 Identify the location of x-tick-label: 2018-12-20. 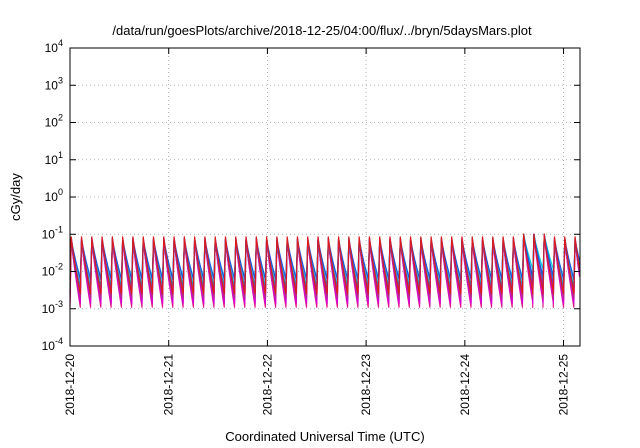
(70, 385).